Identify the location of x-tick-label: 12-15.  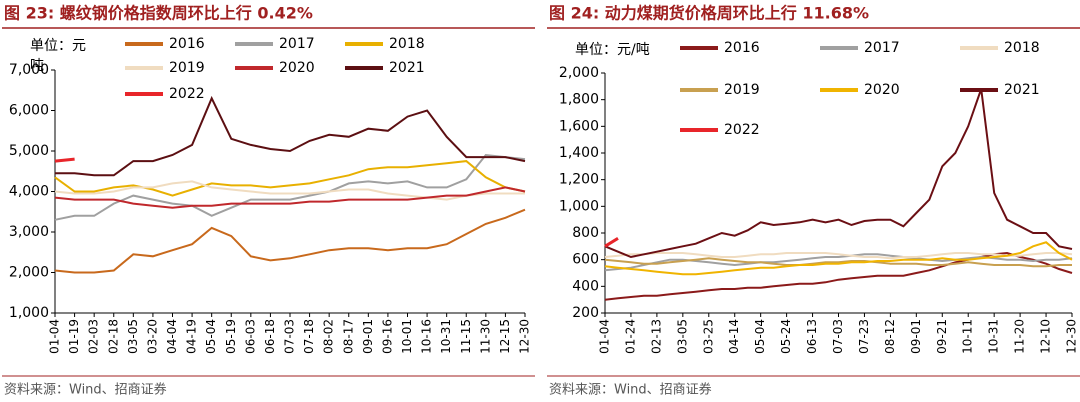
(505, 336).